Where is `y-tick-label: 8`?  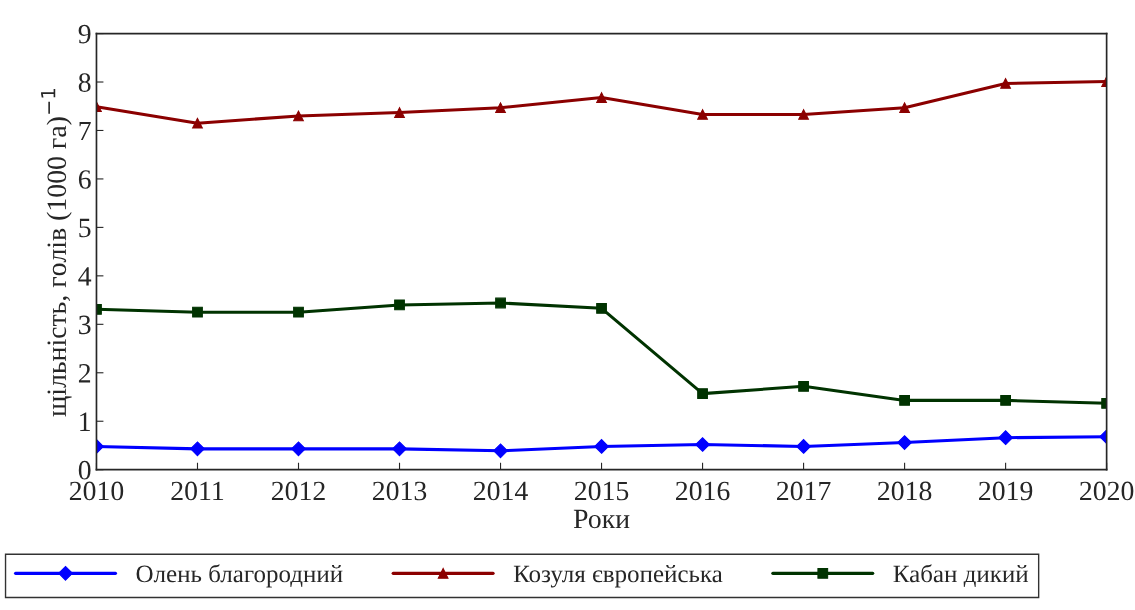 y-tick-label: 8 is located at coordinates (84, 82).